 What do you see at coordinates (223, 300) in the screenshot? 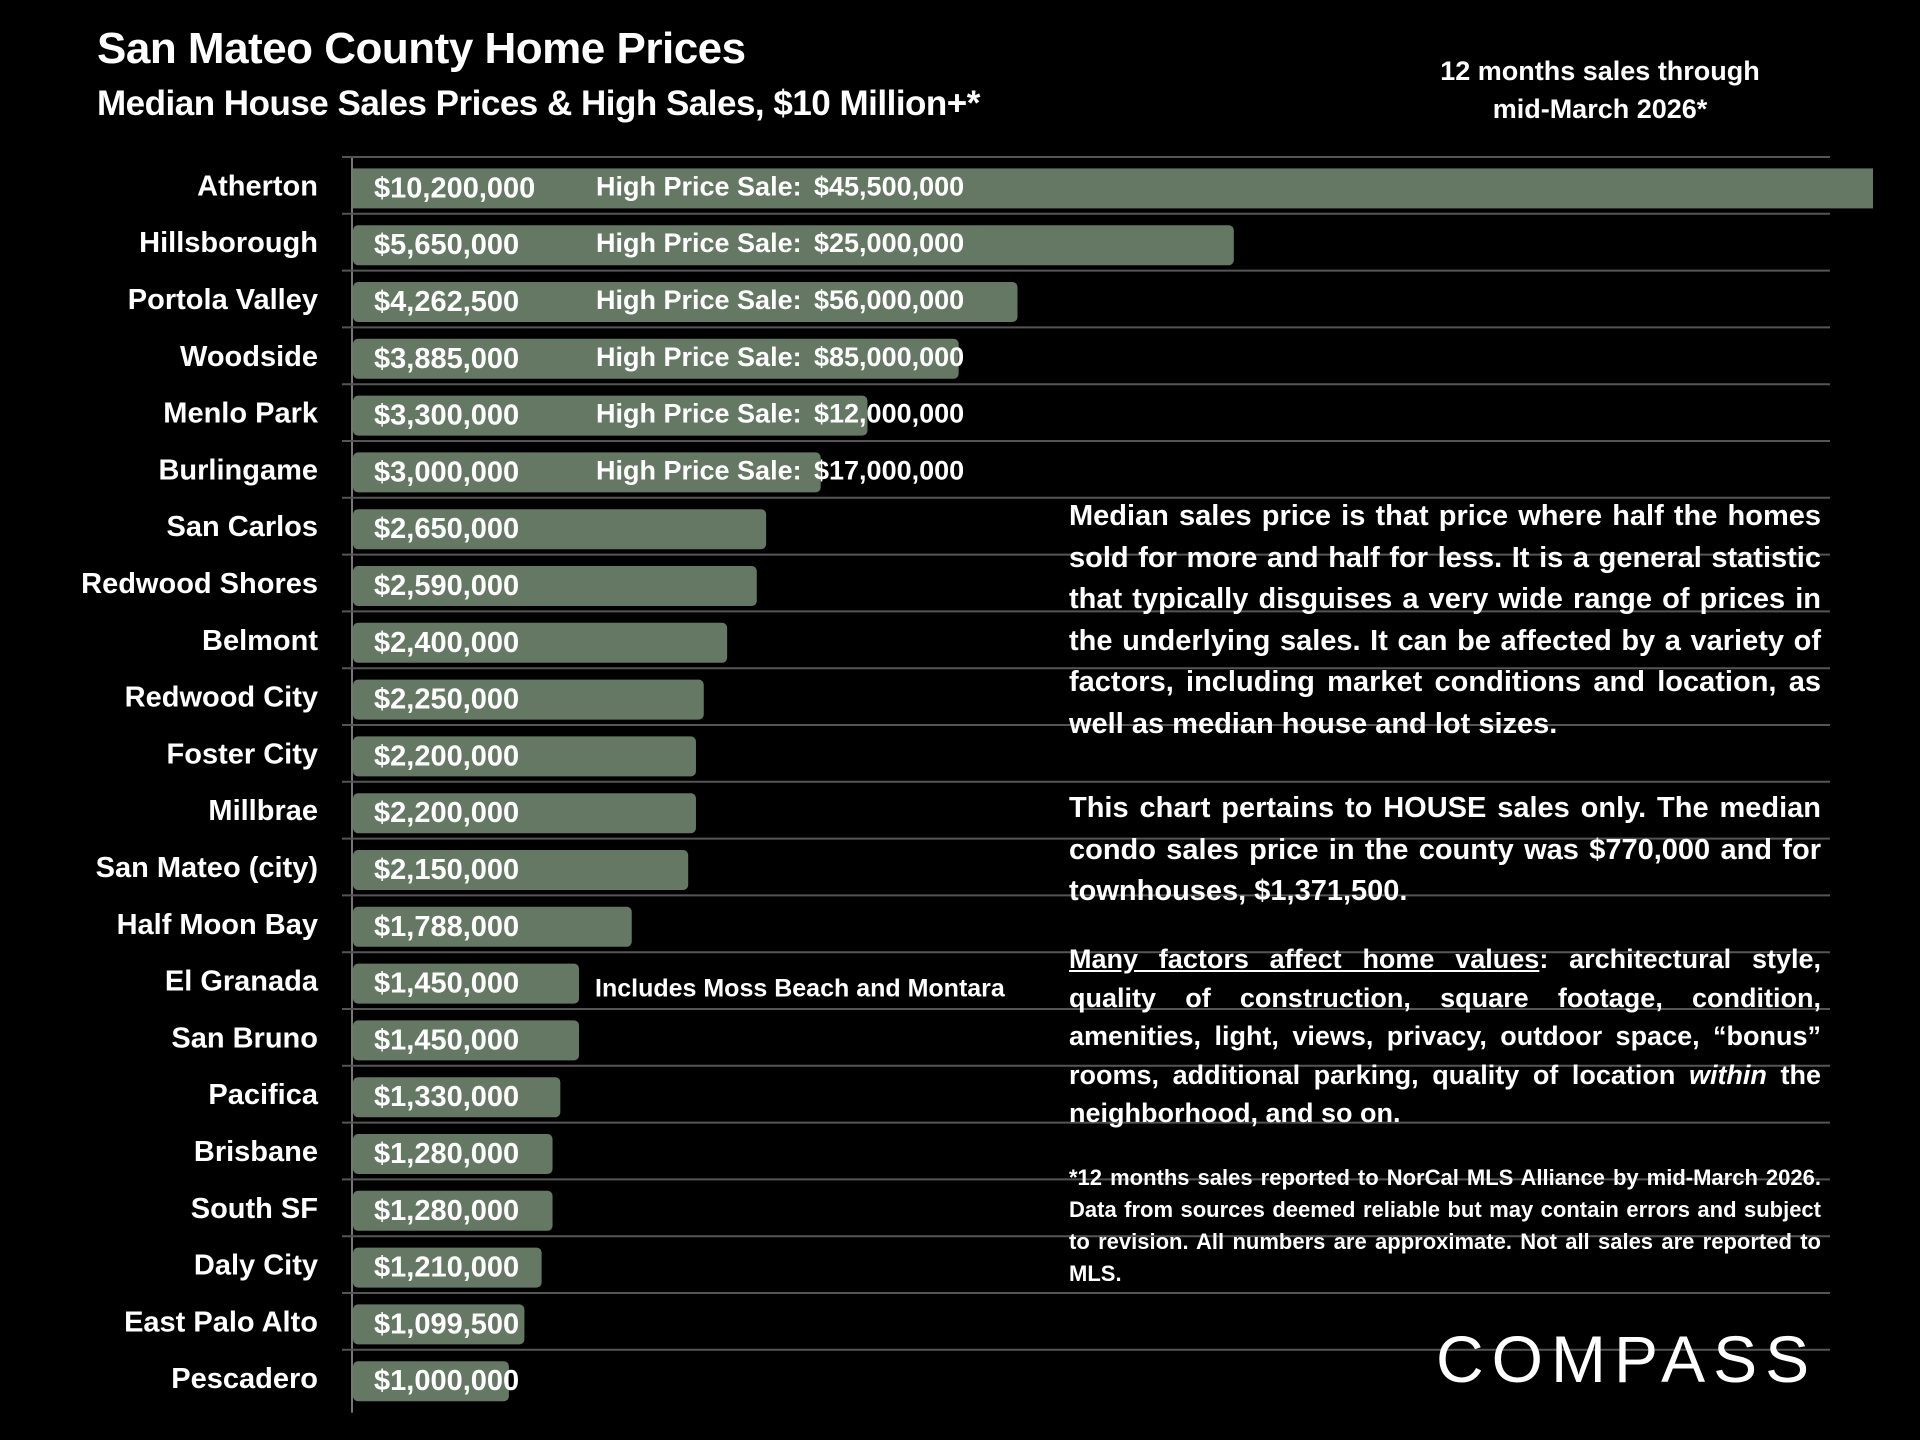
I see `category-label: Portola Valley` at bounding box center [223, 300].